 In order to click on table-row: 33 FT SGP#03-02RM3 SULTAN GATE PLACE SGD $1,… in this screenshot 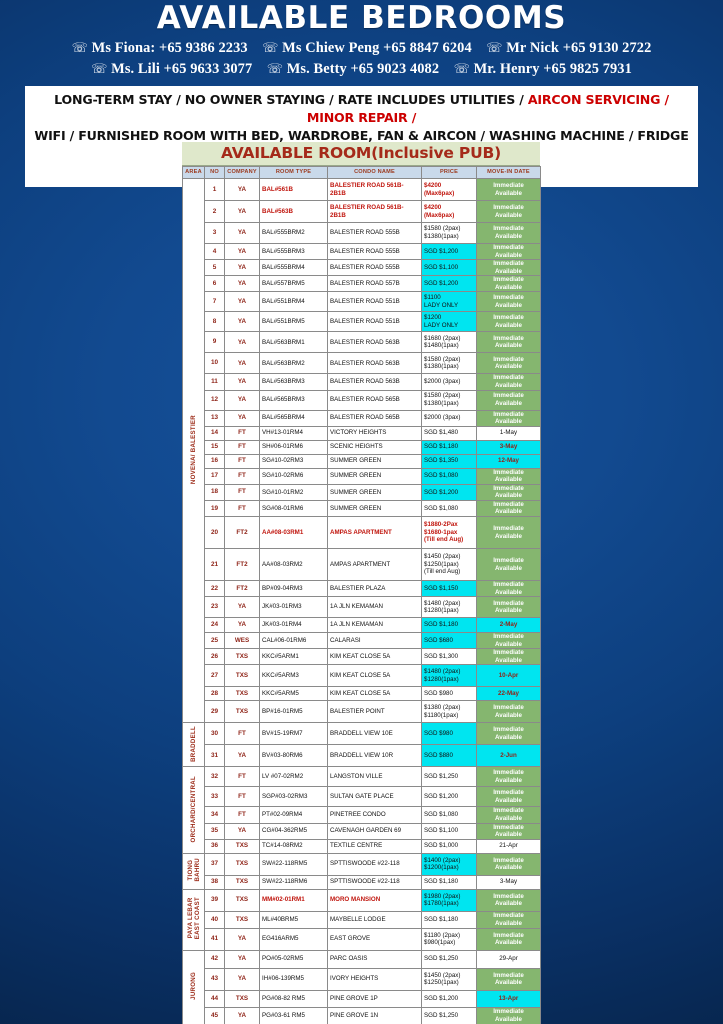, I will do `click(362, 797)`.